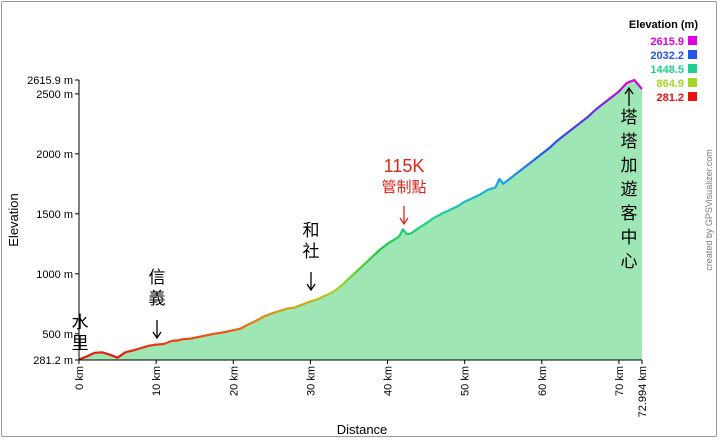 The height and width of the screenshot is (440, 720). What do you see at coordinates (311, 251) in the screenshot?
I see `annotation-label: 社` at bounding box center [311, 251].